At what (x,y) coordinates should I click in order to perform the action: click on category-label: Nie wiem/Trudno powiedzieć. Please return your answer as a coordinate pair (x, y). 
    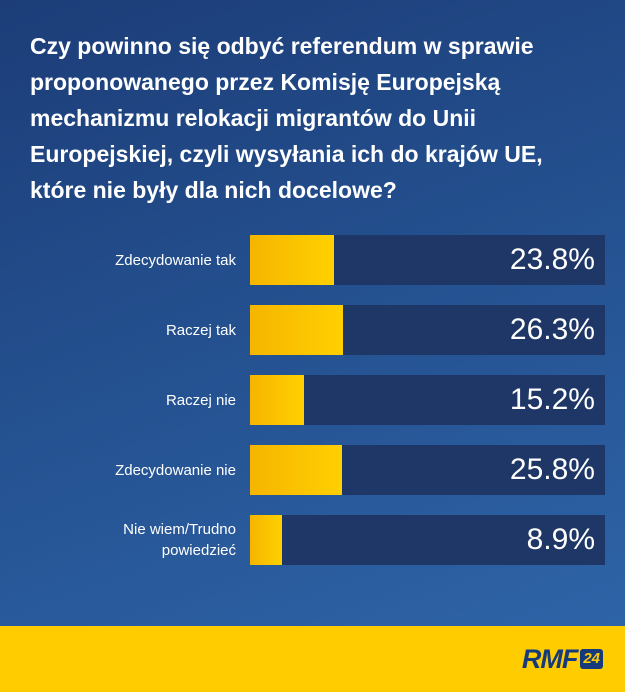
    Looking at the image, I should click on (179, 540).